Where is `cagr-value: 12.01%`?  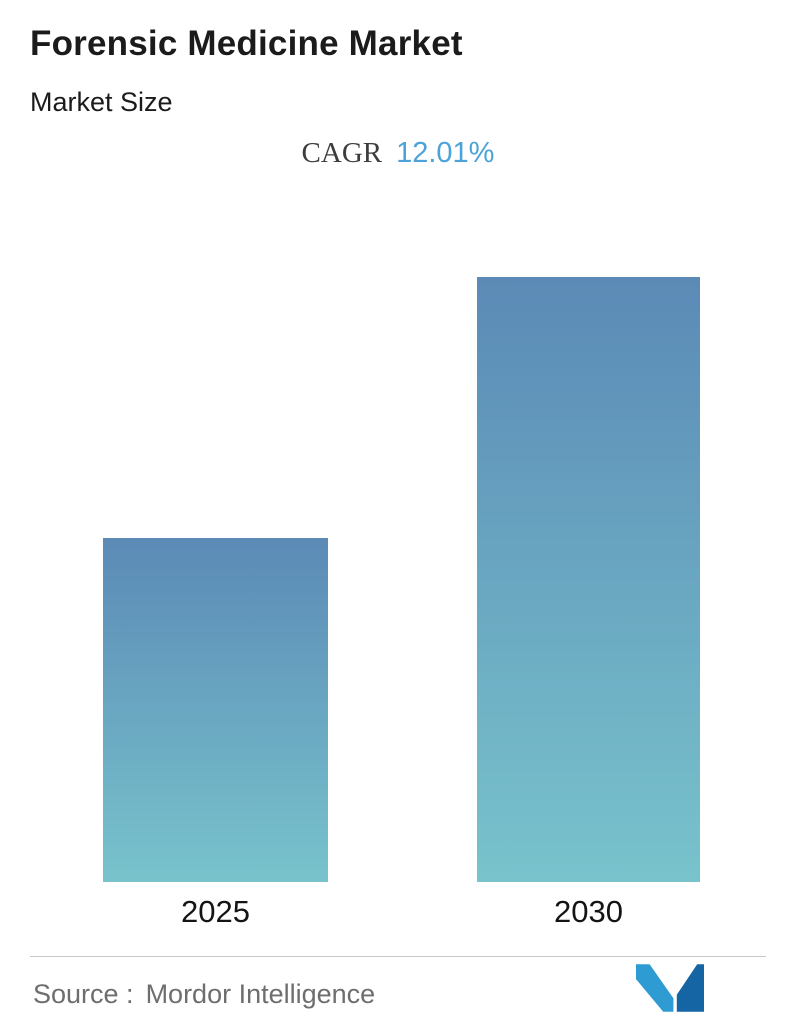
cagr-value: 12.01% is located at coordinates (445, 153).